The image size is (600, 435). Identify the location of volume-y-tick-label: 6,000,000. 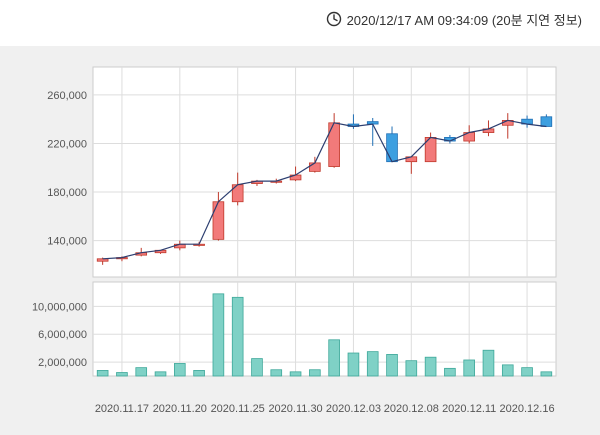
(62, 335).